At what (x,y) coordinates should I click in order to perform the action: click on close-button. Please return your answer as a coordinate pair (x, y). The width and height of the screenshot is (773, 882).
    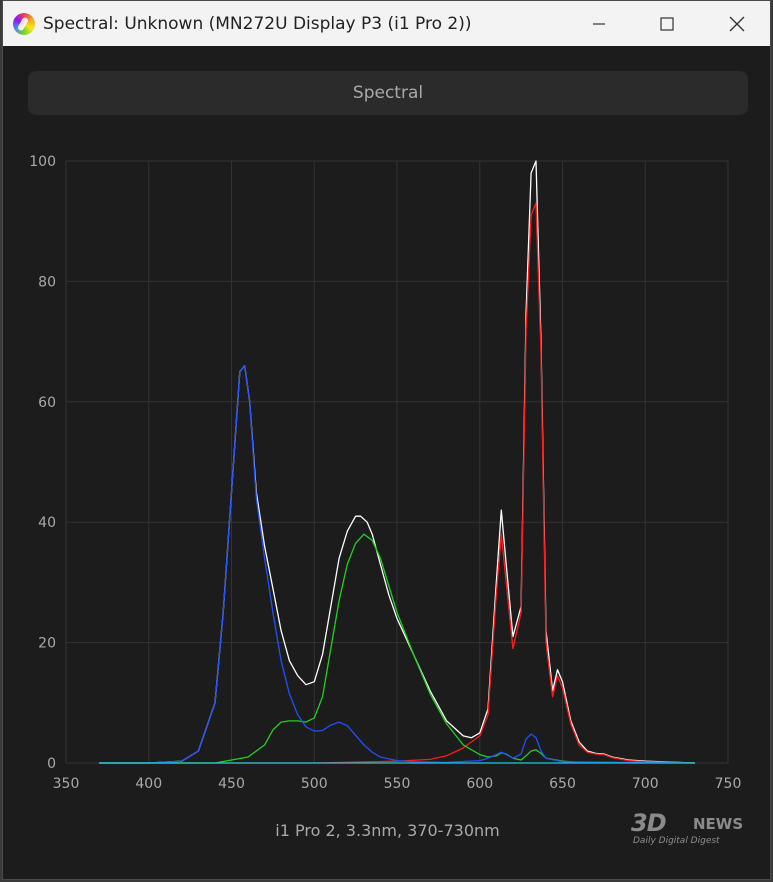
    Looking at the image, I should click on (737, 23).